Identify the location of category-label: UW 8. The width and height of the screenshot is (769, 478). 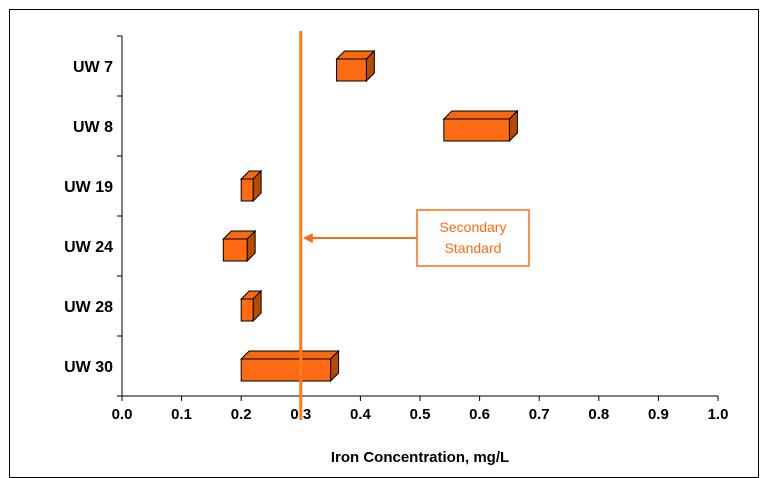
(93, 127).